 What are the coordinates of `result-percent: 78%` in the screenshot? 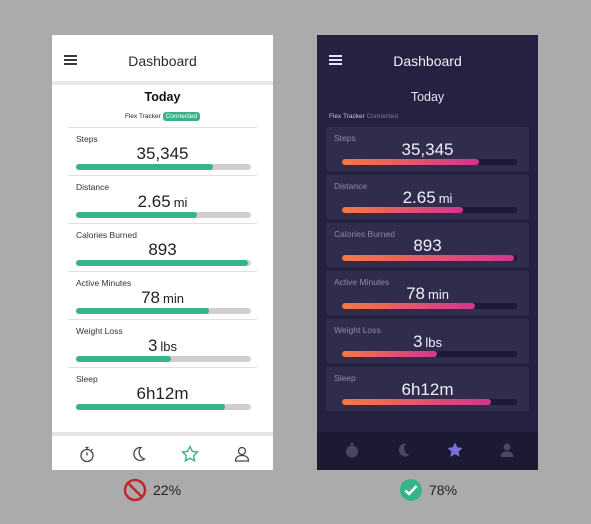 It's located at (443, 490).